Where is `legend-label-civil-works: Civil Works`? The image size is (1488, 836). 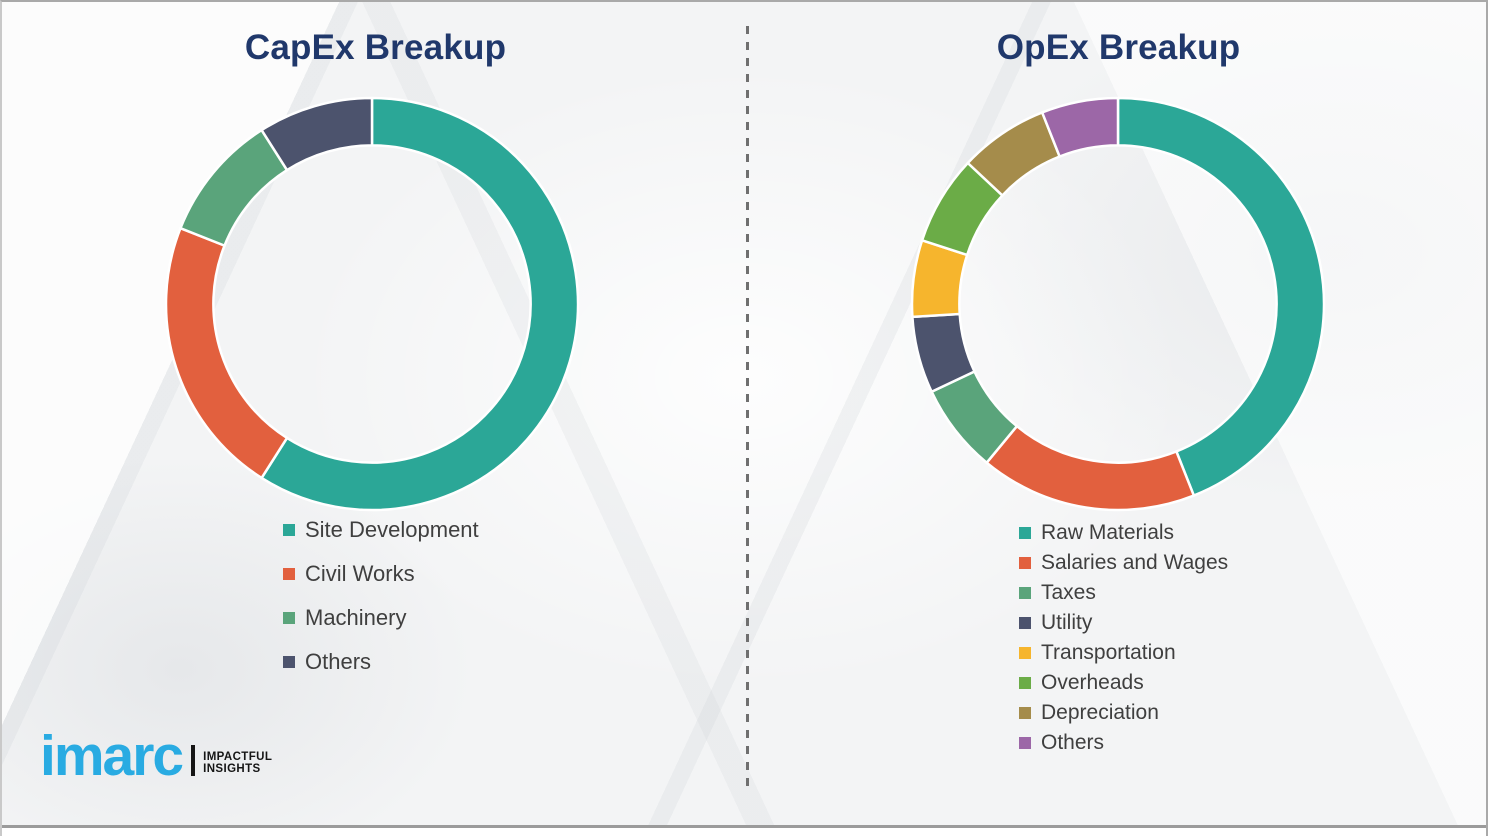 legend-label-civil-works: Civil Works is located at coordinates (360, 573).